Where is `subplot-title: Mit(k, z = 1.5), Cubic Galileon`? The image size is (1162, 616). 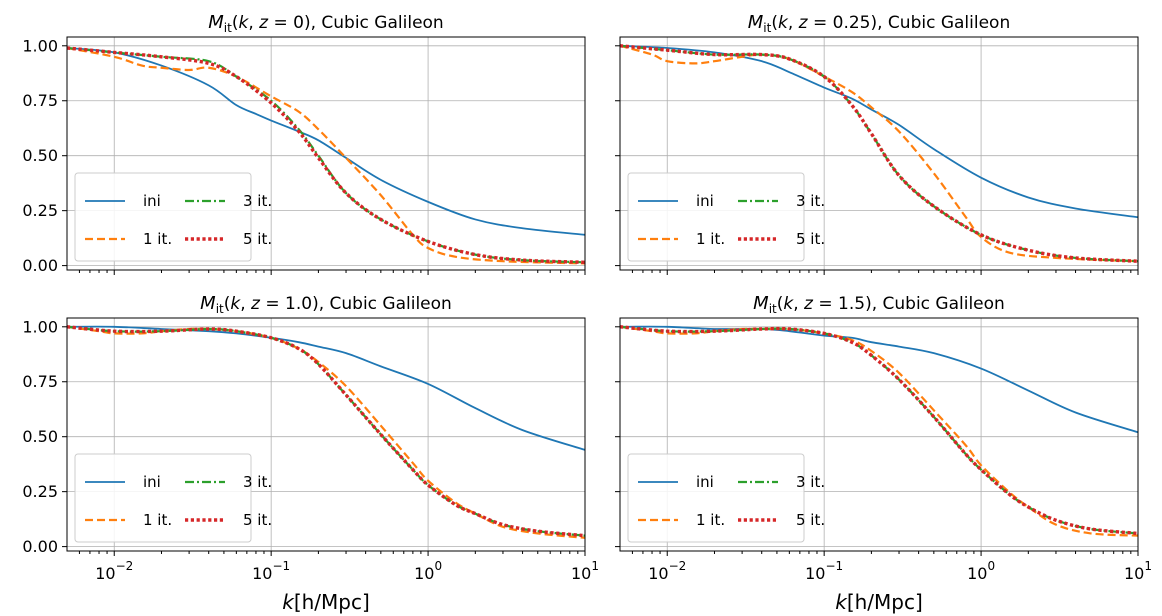
subplot-title: Mit(k, z = 1.5), Cubic Galileon is located at coordinates (879, 304).